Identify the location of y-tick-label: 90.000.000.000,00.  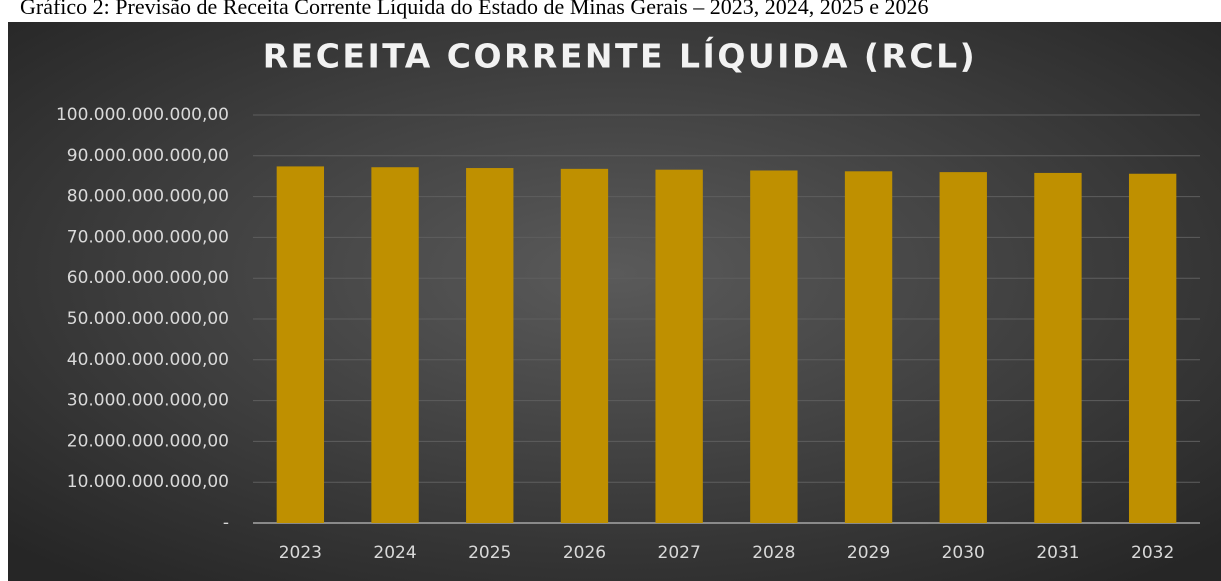
(148, 156).